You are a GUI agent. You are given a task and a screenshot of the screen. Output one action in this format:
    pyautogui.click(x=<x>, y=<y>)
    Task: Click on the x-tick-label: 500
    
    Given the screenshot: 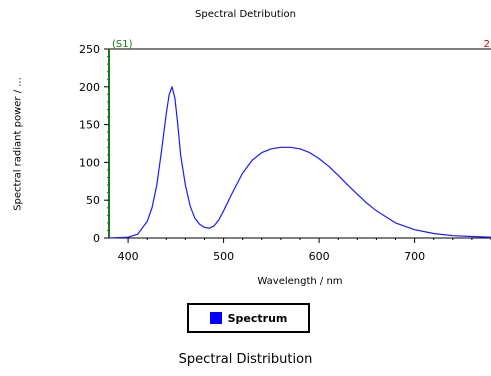 What is the action you would take?
    pyautogui.click(x=223, y=256)
    